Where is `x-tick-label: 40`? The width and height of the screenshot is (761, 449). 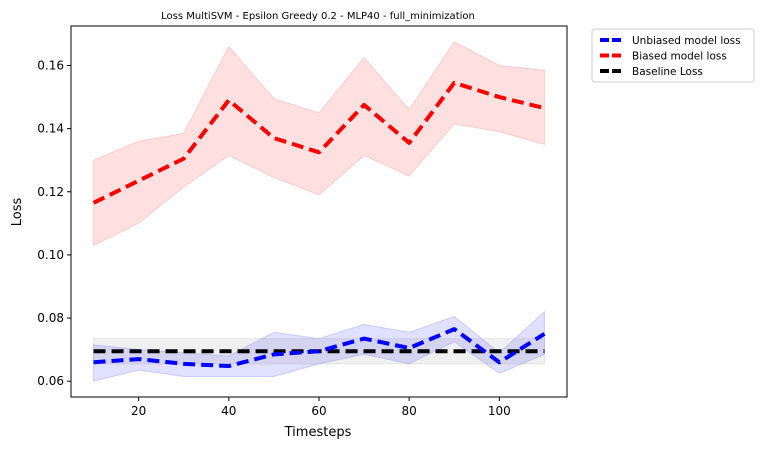 x-tick-label: 40 is located at coordinates (228, 411).